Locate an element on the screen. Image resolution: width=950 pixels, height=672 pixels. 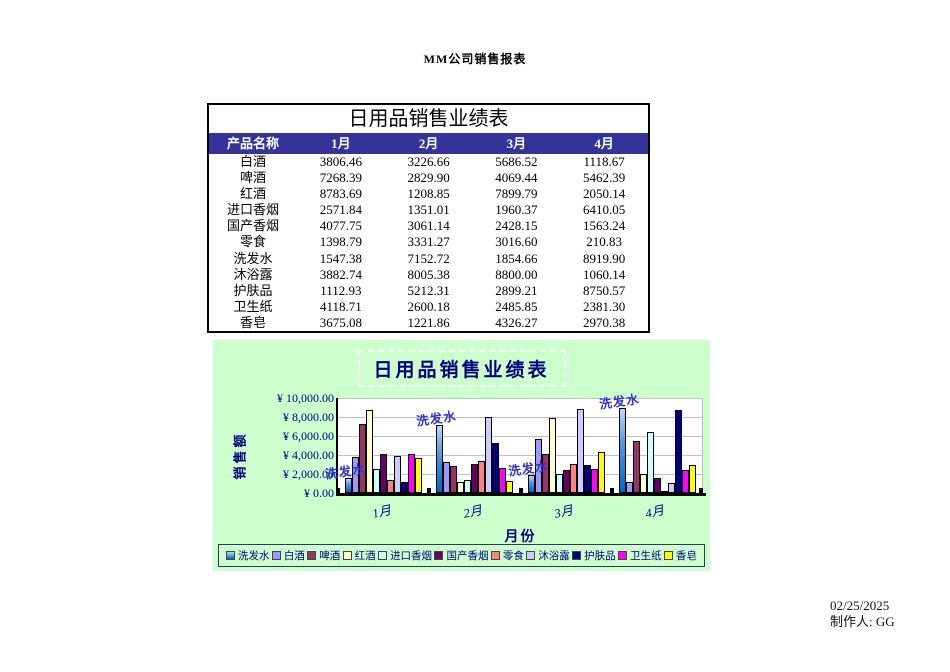
legend-item-沐浴露: 沐浴露 is located at coordinates (548, 555).